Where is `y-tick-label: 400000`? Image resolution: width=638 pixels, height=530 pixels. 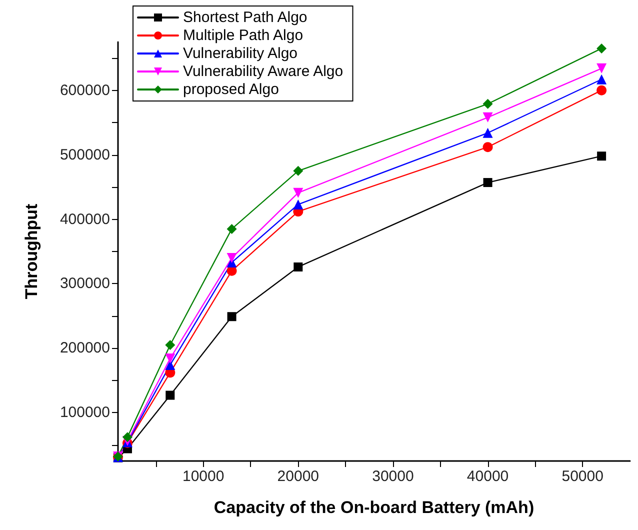
y-tick-label: 400000 is located at coordinates (85, 219).